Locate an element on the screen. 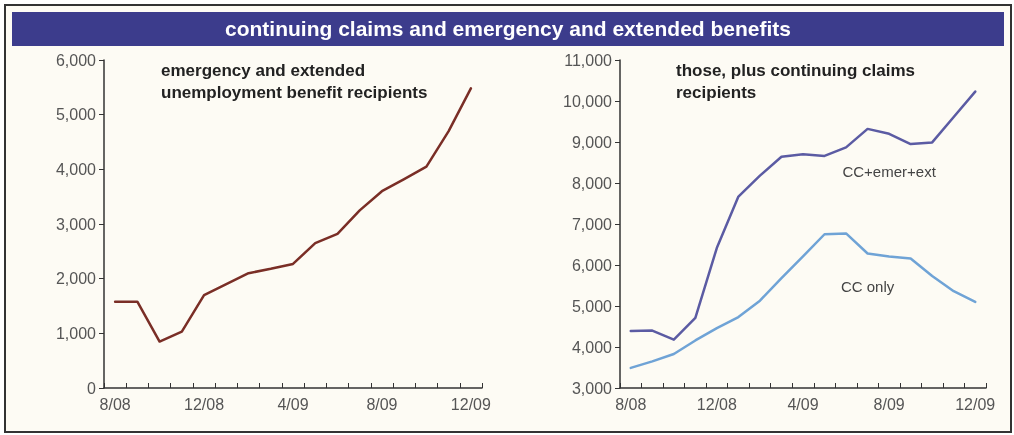 Image resolution: width=1014 pixels, height=435 pixels. text: those, plus continuing claims recipients is located at coordinates (798, 81).